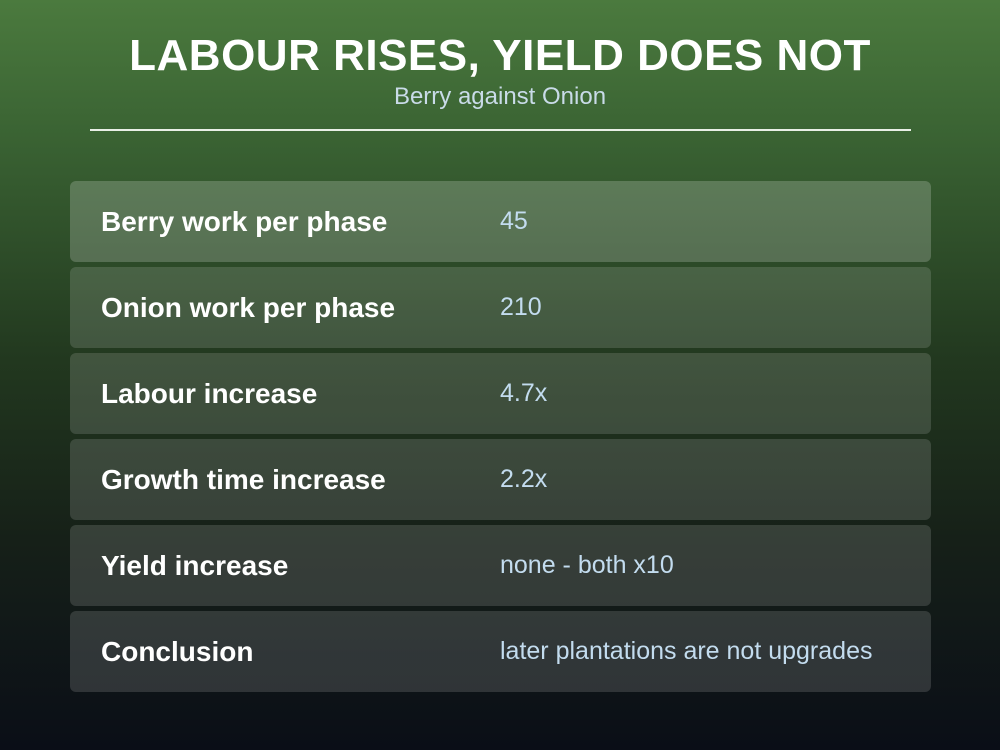  What do you see at coordinates (248, 307) in the screenshot?
I see `row-label: Onion work per phase` at bounding box center [248, 307].